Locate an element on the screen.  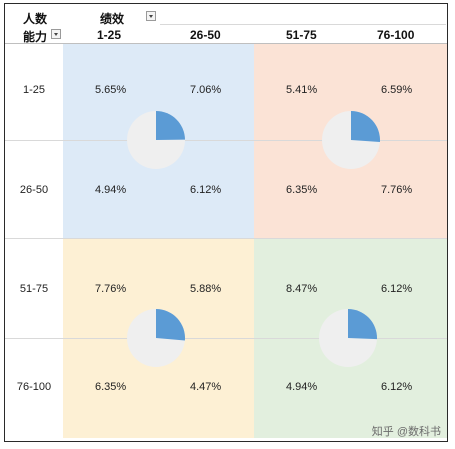
cell-r3-c2: 5.88% is located at coordinates (206, 289).